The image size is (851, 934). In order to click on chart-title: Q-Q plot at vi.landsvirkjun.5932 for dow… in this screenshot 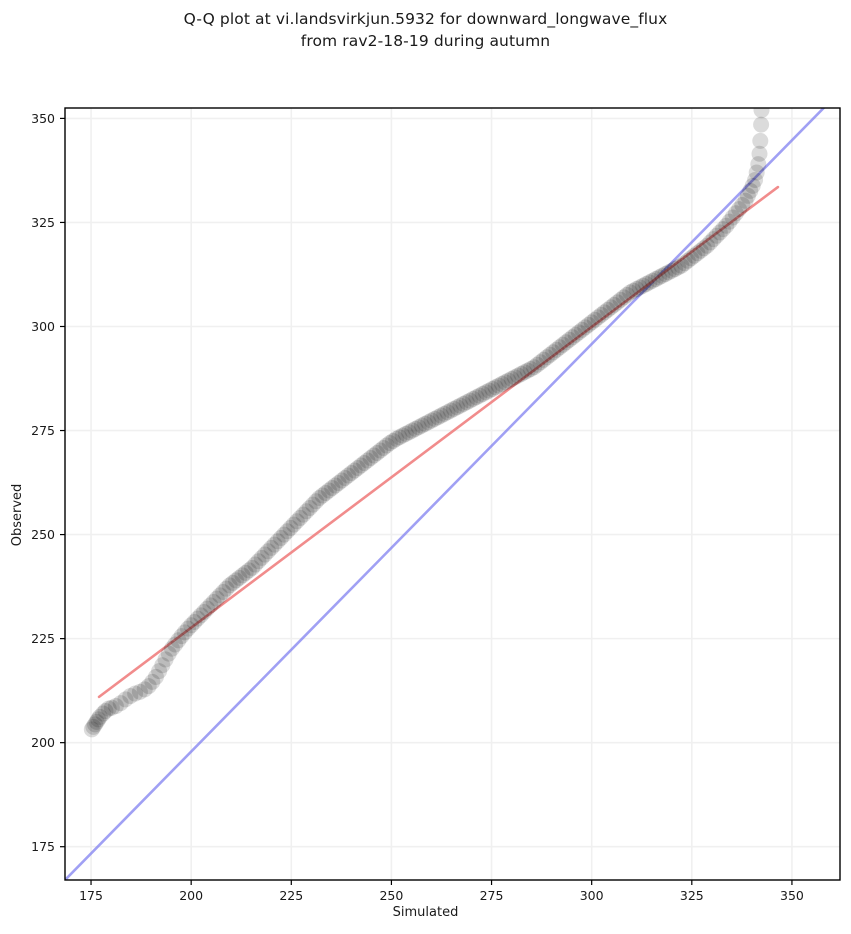, I will do `click(425, 30)`.